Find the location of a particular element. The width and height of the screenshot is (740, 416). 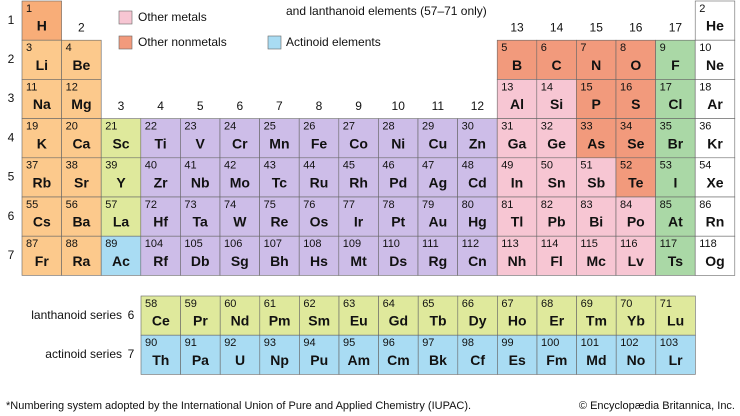

period-label: 2 is located at coordinates (11, 59).